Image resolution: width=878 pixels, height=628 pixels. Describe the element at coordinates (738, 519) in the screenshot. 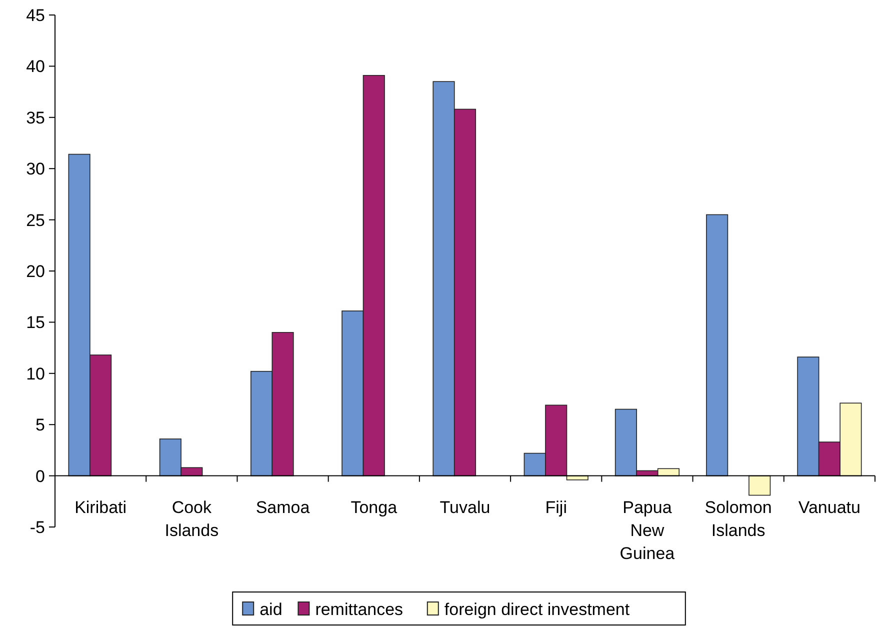

I see `x-tick-label: Solomon Islands` at that location.